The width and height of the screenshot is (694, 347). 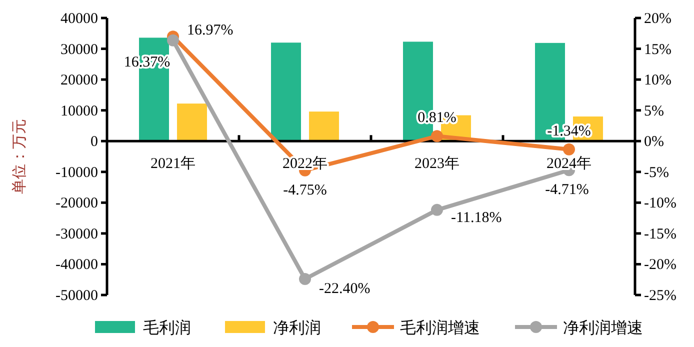 I want to click on y2-tick-label: -5%, so click(x=656, y=172).